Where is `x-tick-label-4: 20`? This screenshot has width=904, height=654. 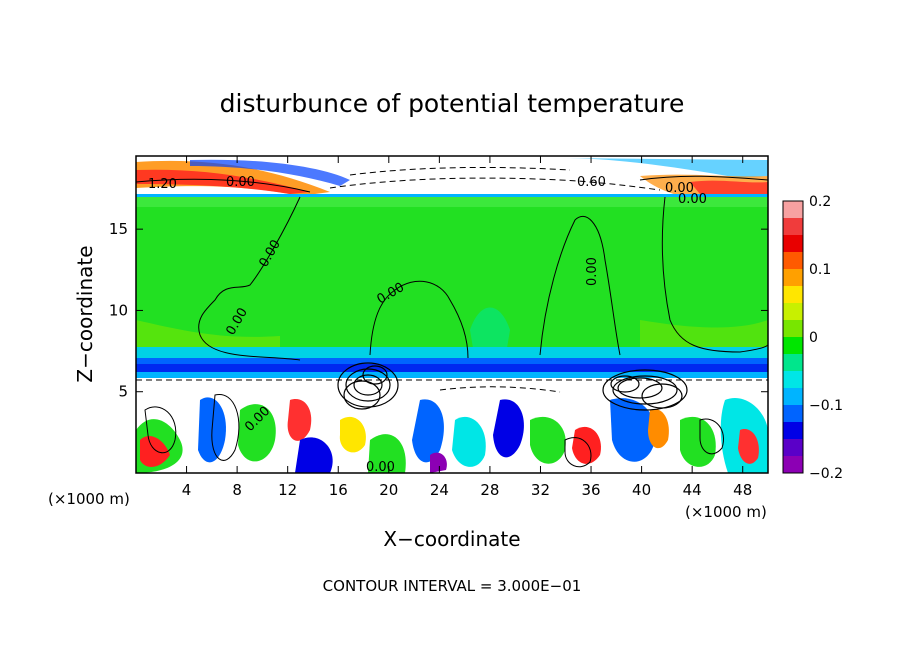
x-tick-label-4: 20 is located at coordinates (388, 490).